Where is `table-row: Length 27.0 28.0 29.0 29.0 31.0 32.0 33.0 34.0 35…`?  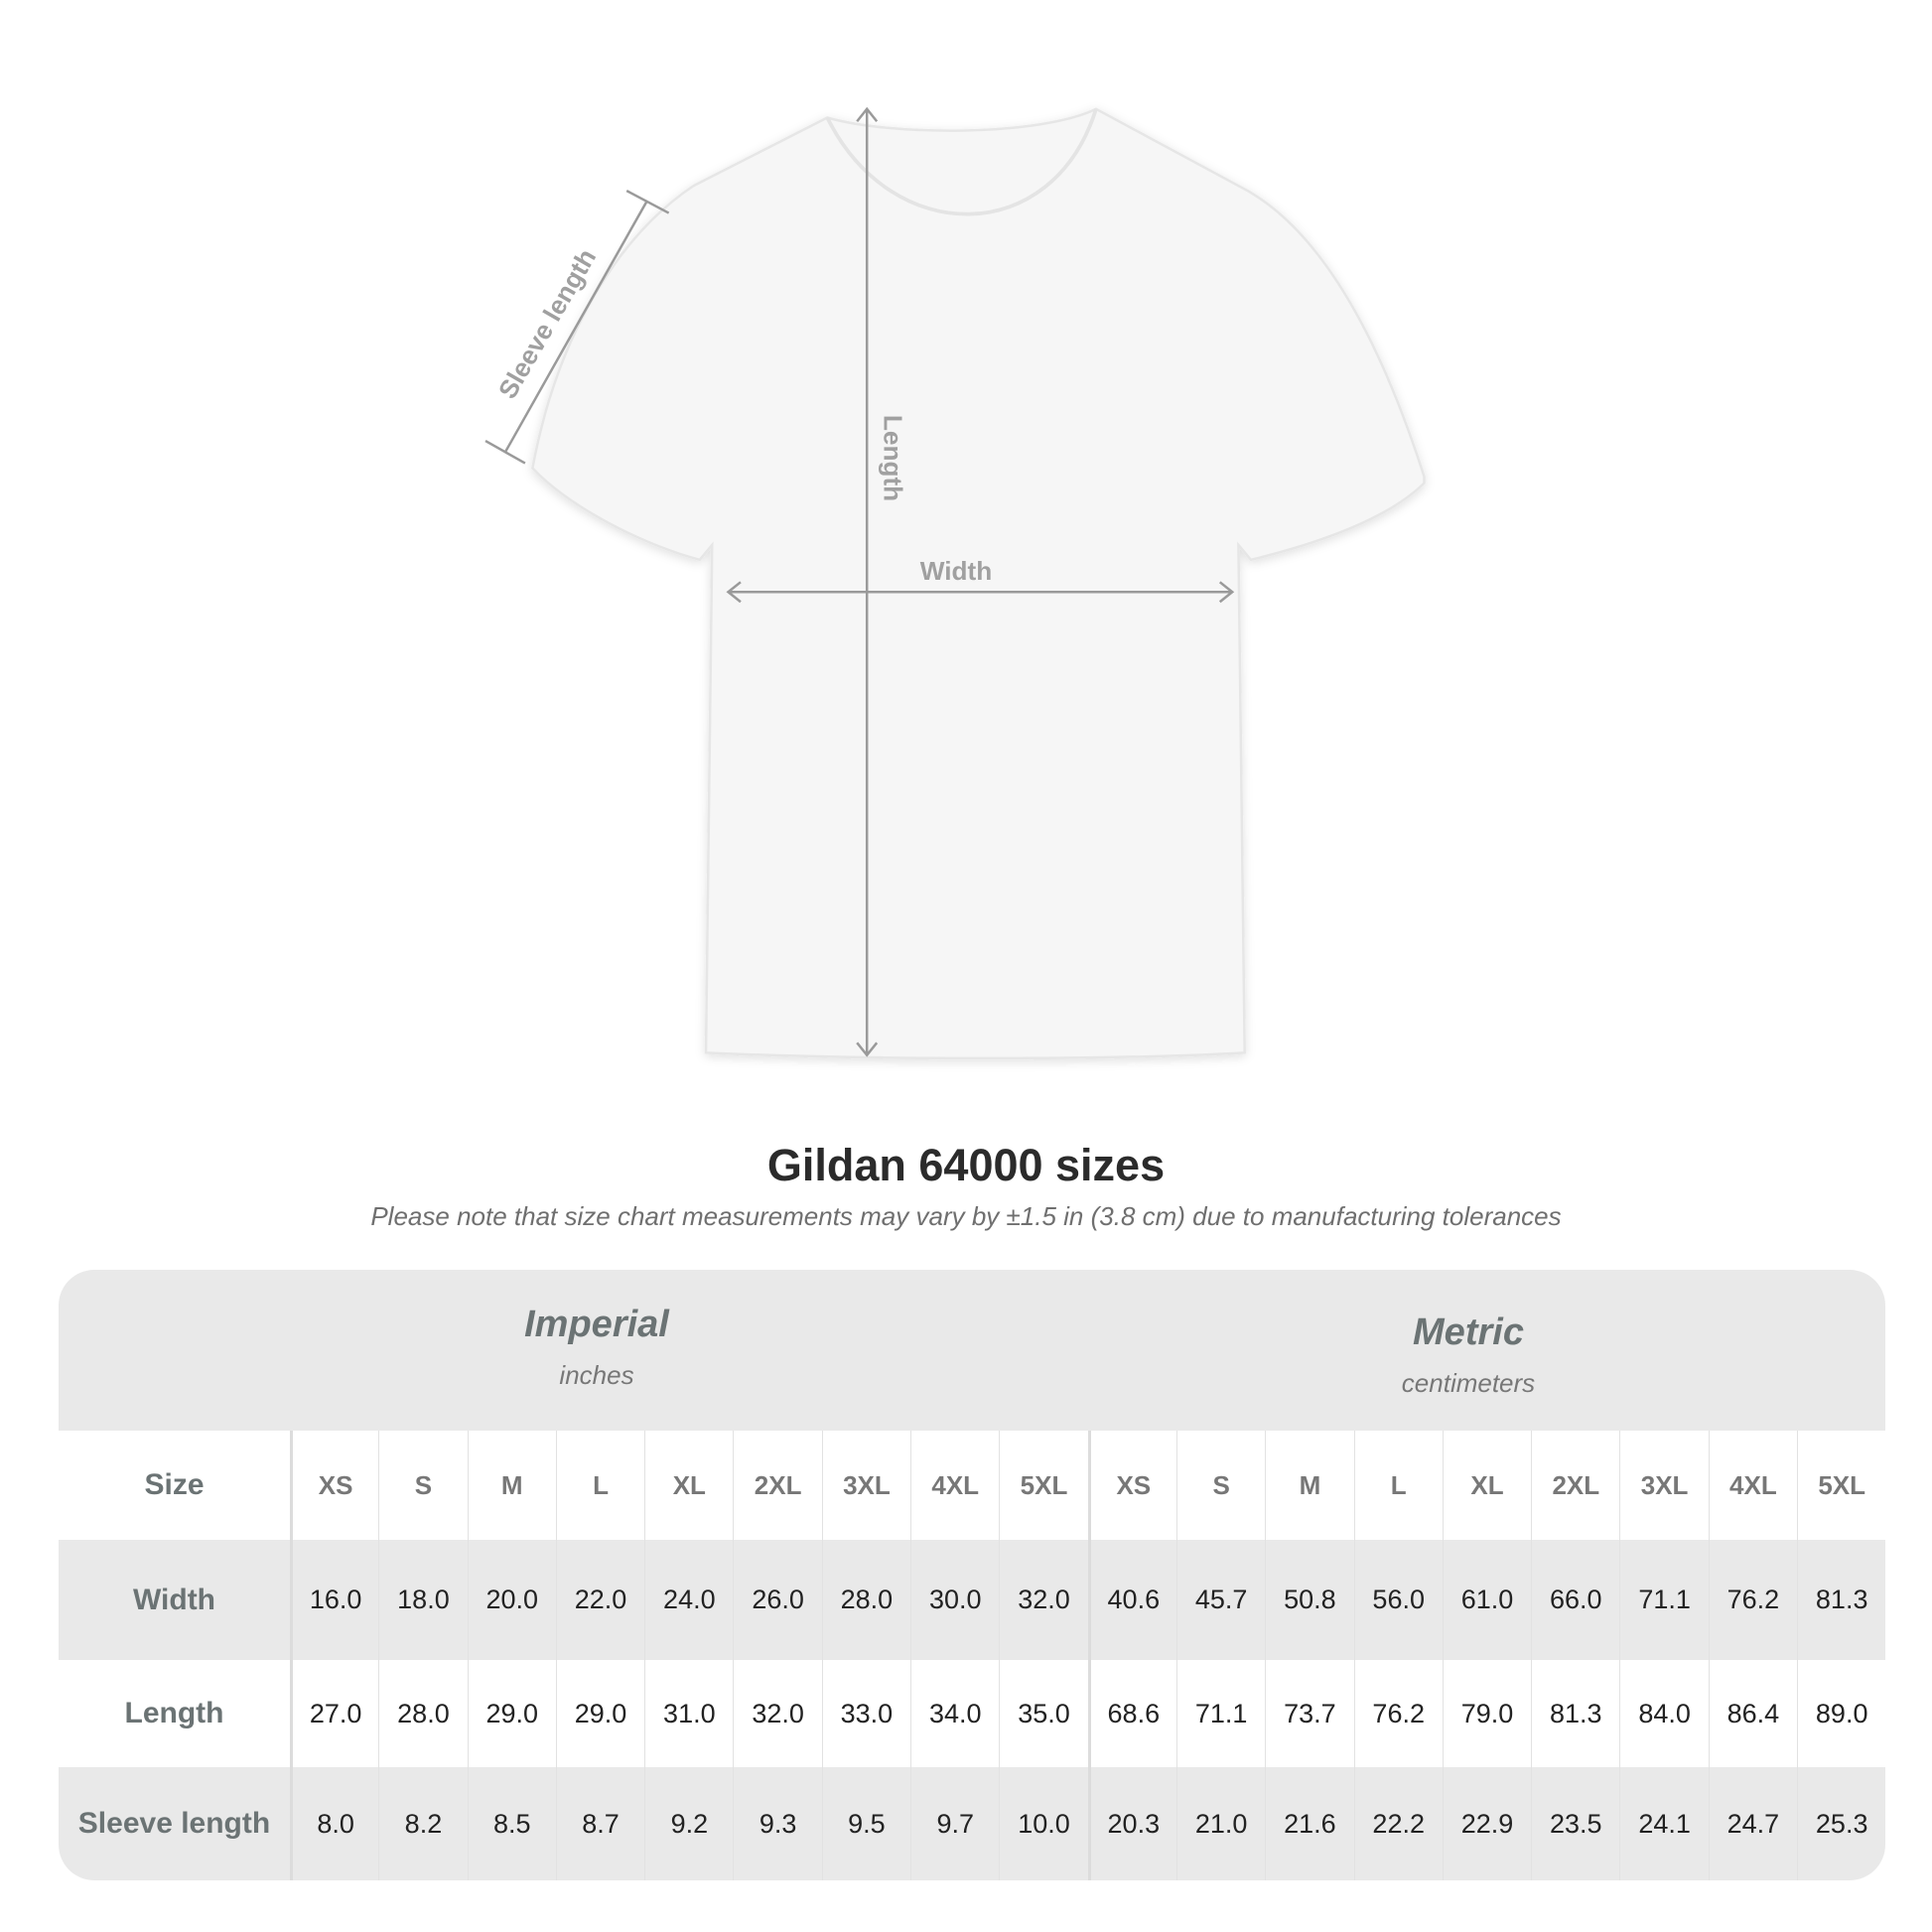 table-row: Length 27.0 28.0 29.0 29.0 31.0 32.0 33.0 34.0 35… is located at coordinates (972, 1714).